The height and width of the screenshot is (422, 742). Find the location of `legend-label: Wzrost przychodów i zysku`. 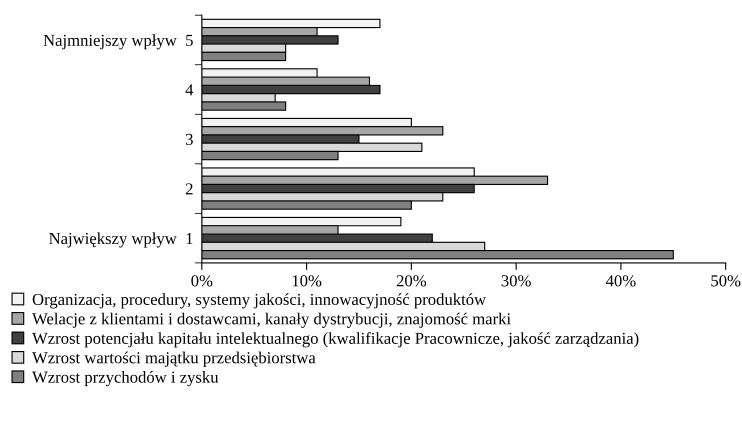

legend-label: Wzrost przychodów i zysku is located at coordinates (125, 378).